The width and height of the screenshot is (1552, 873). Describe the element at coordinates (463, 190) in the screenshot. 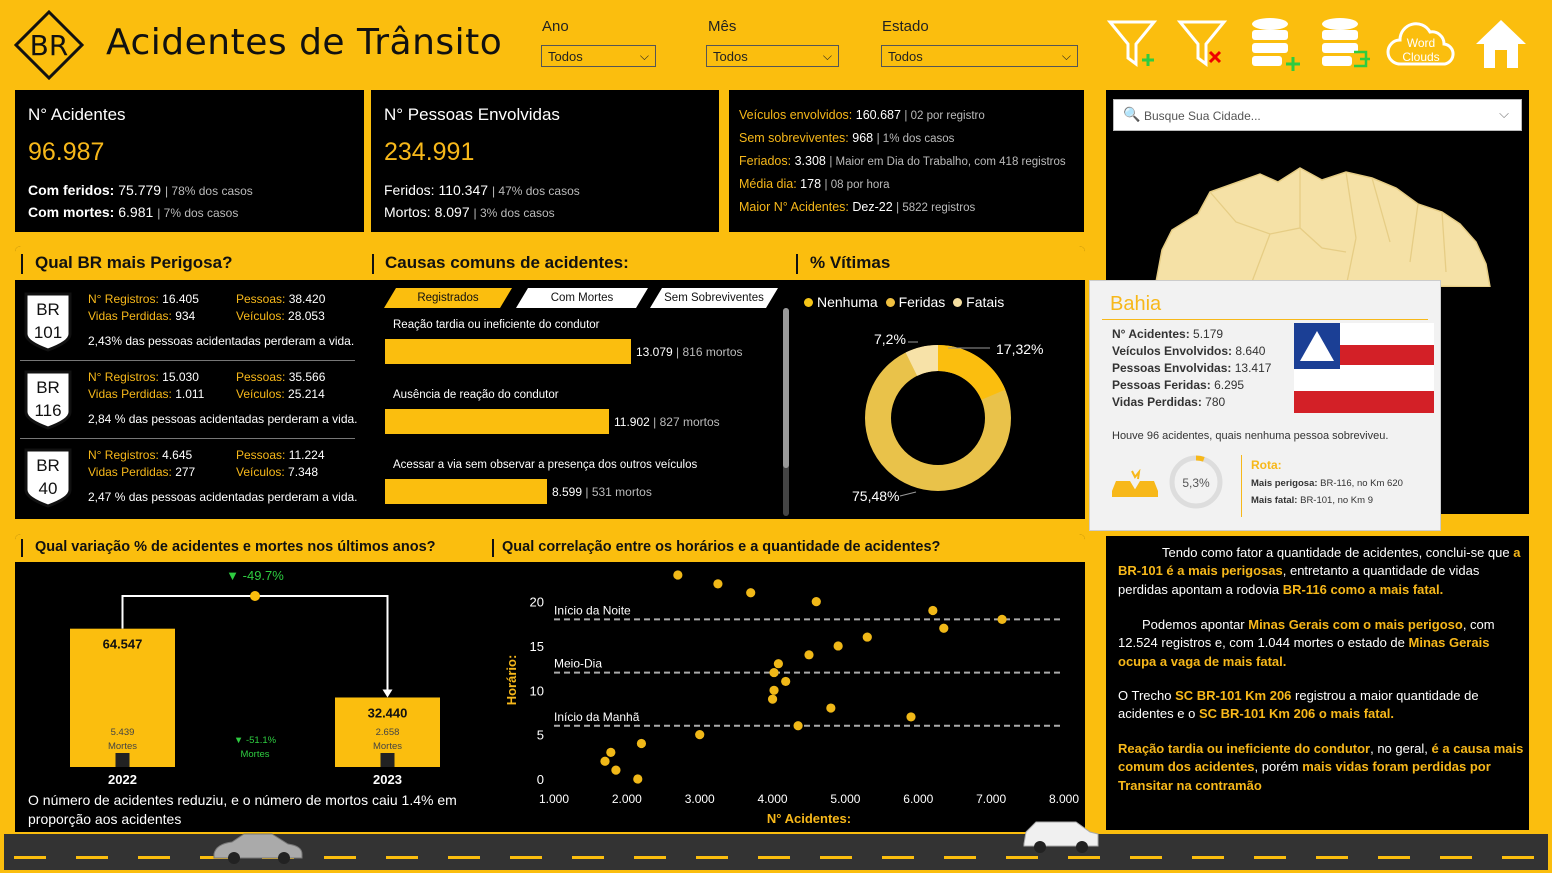

I see `kpi-pessoas-feridos-value: 110.347` at that location.